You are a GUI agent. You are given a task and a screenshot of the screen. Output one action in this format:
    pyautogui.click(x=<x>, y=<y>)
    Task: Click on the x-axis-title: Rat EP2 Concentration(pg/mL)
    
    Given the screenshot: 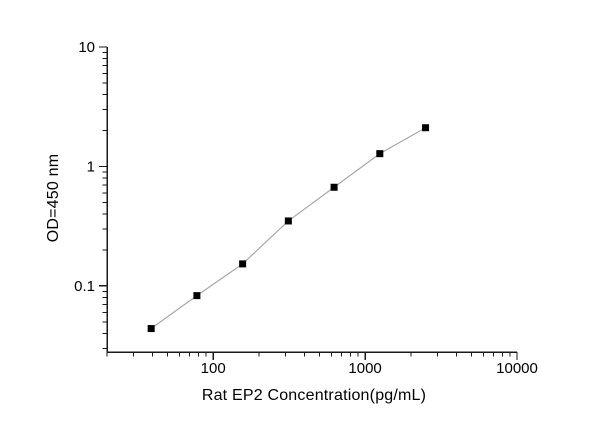 What is the action you would take?
    pyautogui.click(x=314, y=395)
    